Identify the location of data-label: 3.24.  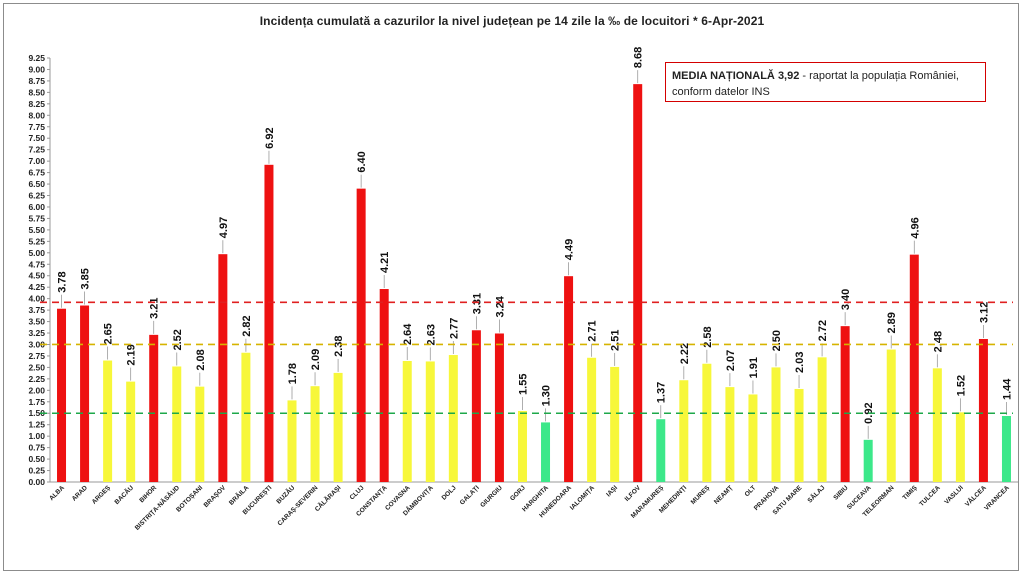
(500, 306).